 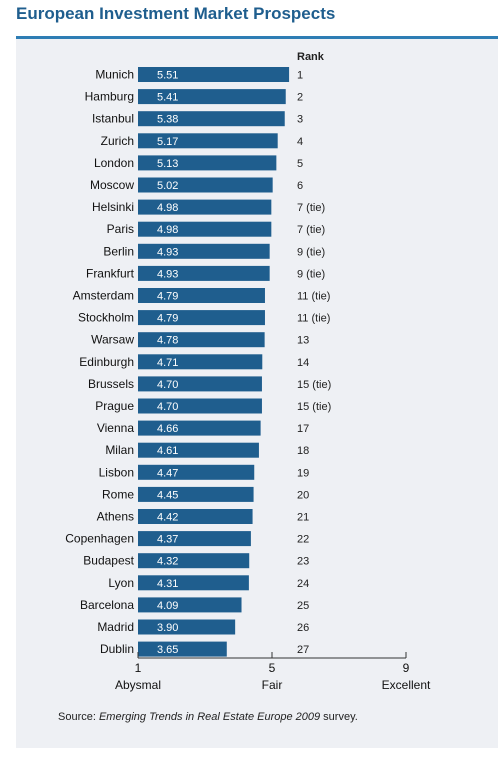 What do you see at coordinates (114, 406) in the screenshot?
I see `category-label: Prague` at bounding box center [114, 406].